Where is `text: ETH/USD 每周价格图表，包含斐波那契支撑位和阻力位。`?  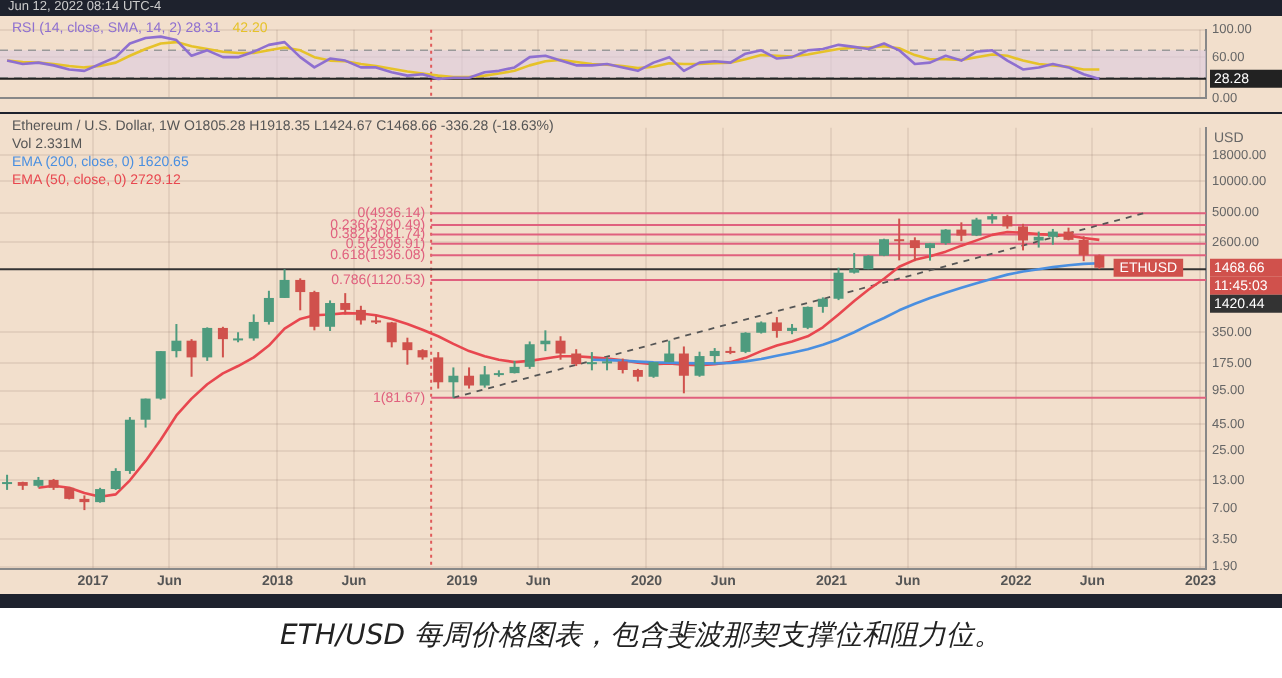
text: ETH/USD 每周价格图表，包含斐波那契支撑位和阻力位。 is located at coordinates (640, 636).